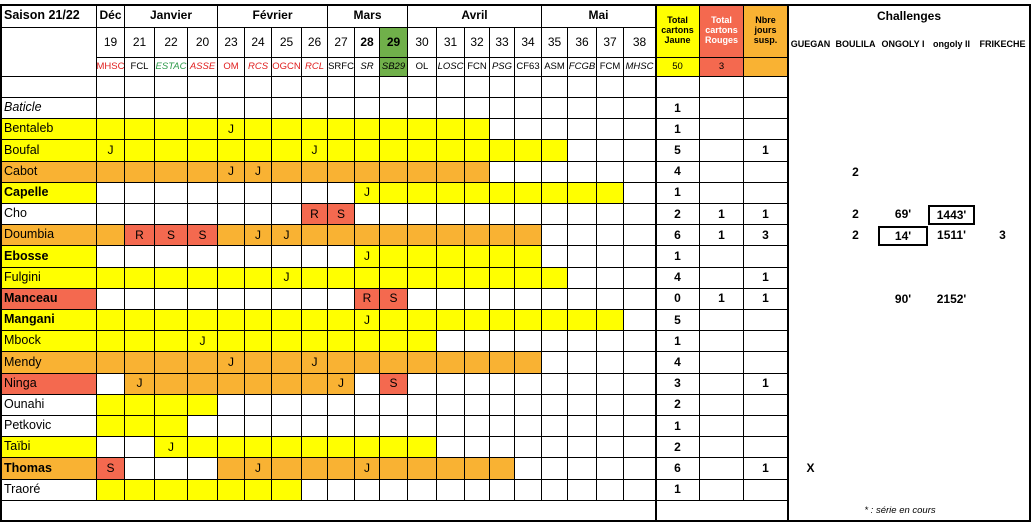 This screenshot has height=524, width=1033. Describe the element at coordinates (475, 16) in the screenshot. I see `month-header: Avril` at that location.